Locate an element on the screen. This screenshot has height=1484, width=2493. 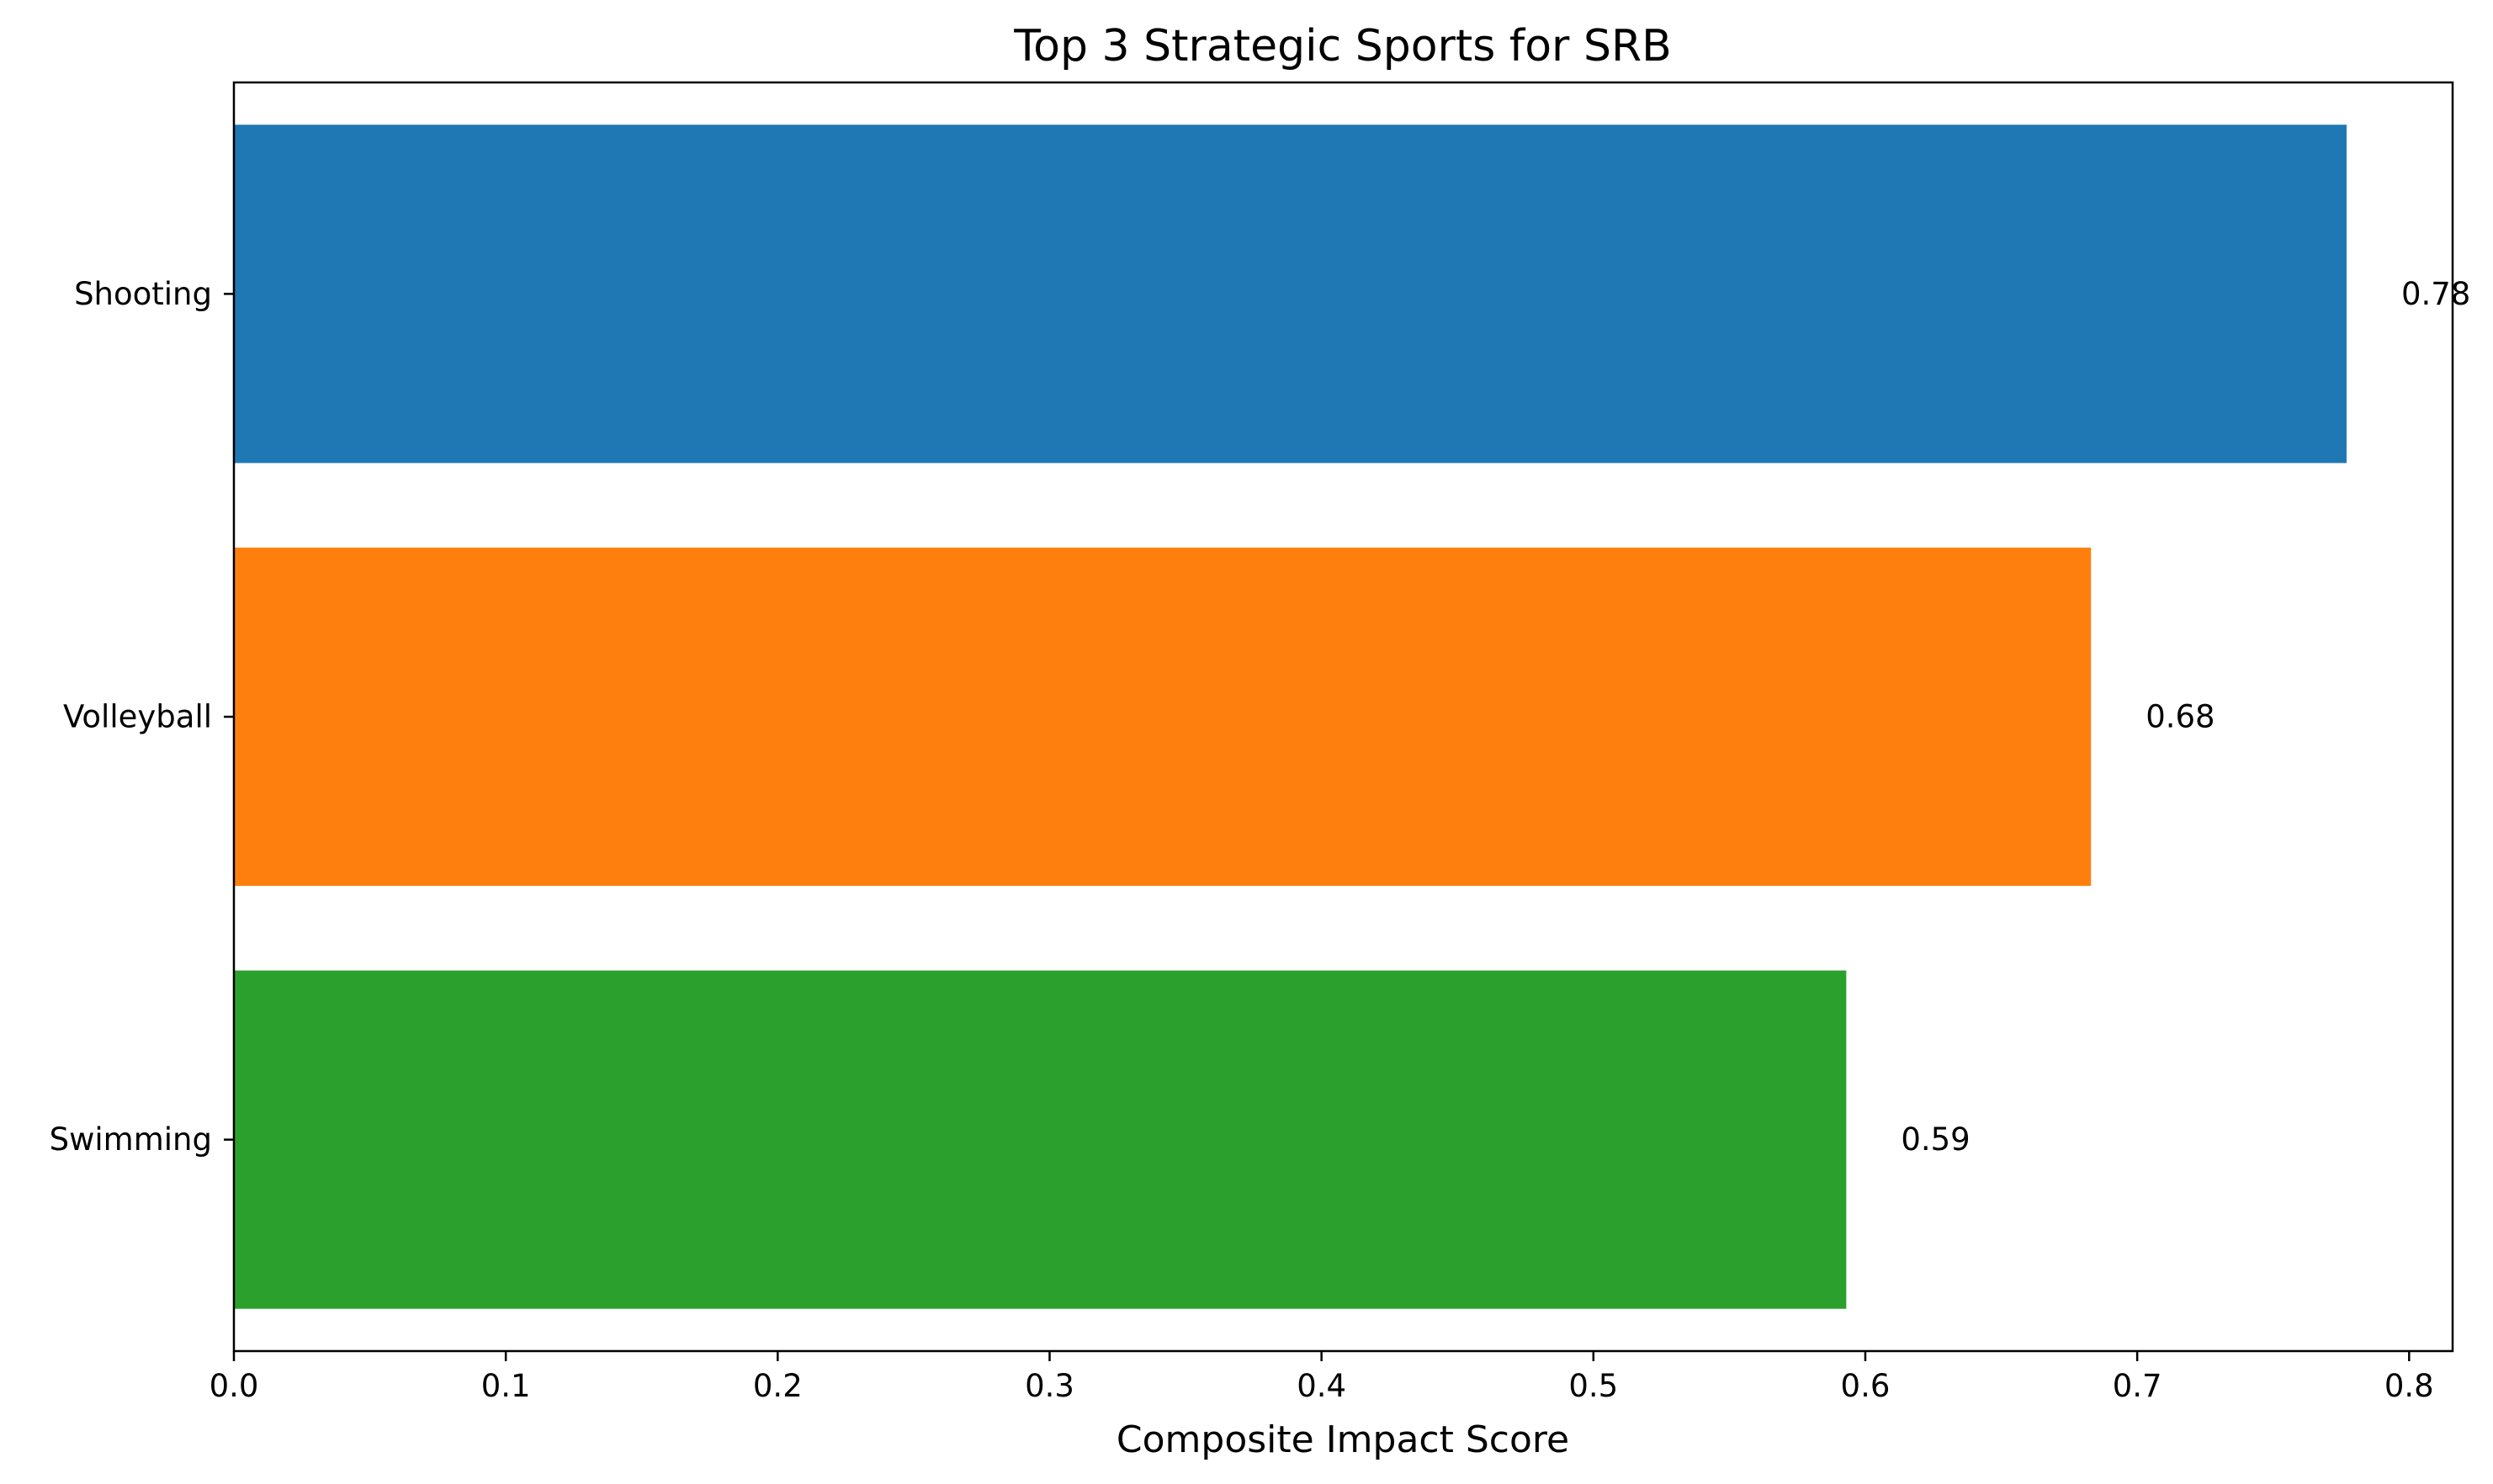
y-tick-label-shooting: Shooting is located at coordinates (143, 294).